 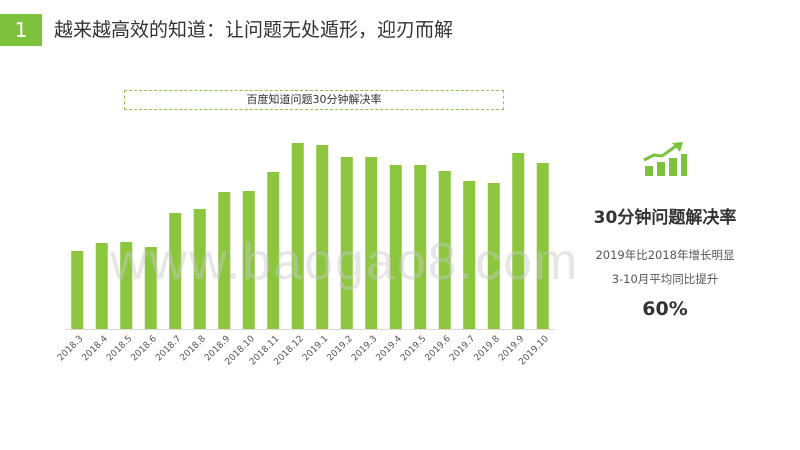 What do you see at coordinates (413, 348) in the screenshot?
I see `x-tick-label: 2019.5` at bounding box center [413, 348].